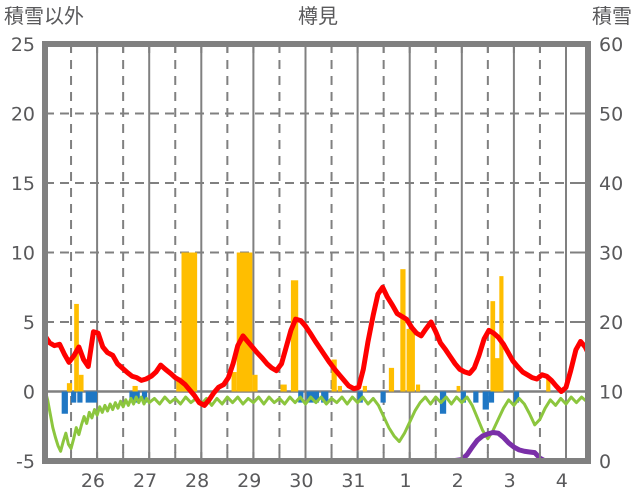 Image resolution: width=636 pixels, height=501 pixels. I want to click on right-axis-tick-labels: 0 10 20 30 40 50 60, so click(611, 253).